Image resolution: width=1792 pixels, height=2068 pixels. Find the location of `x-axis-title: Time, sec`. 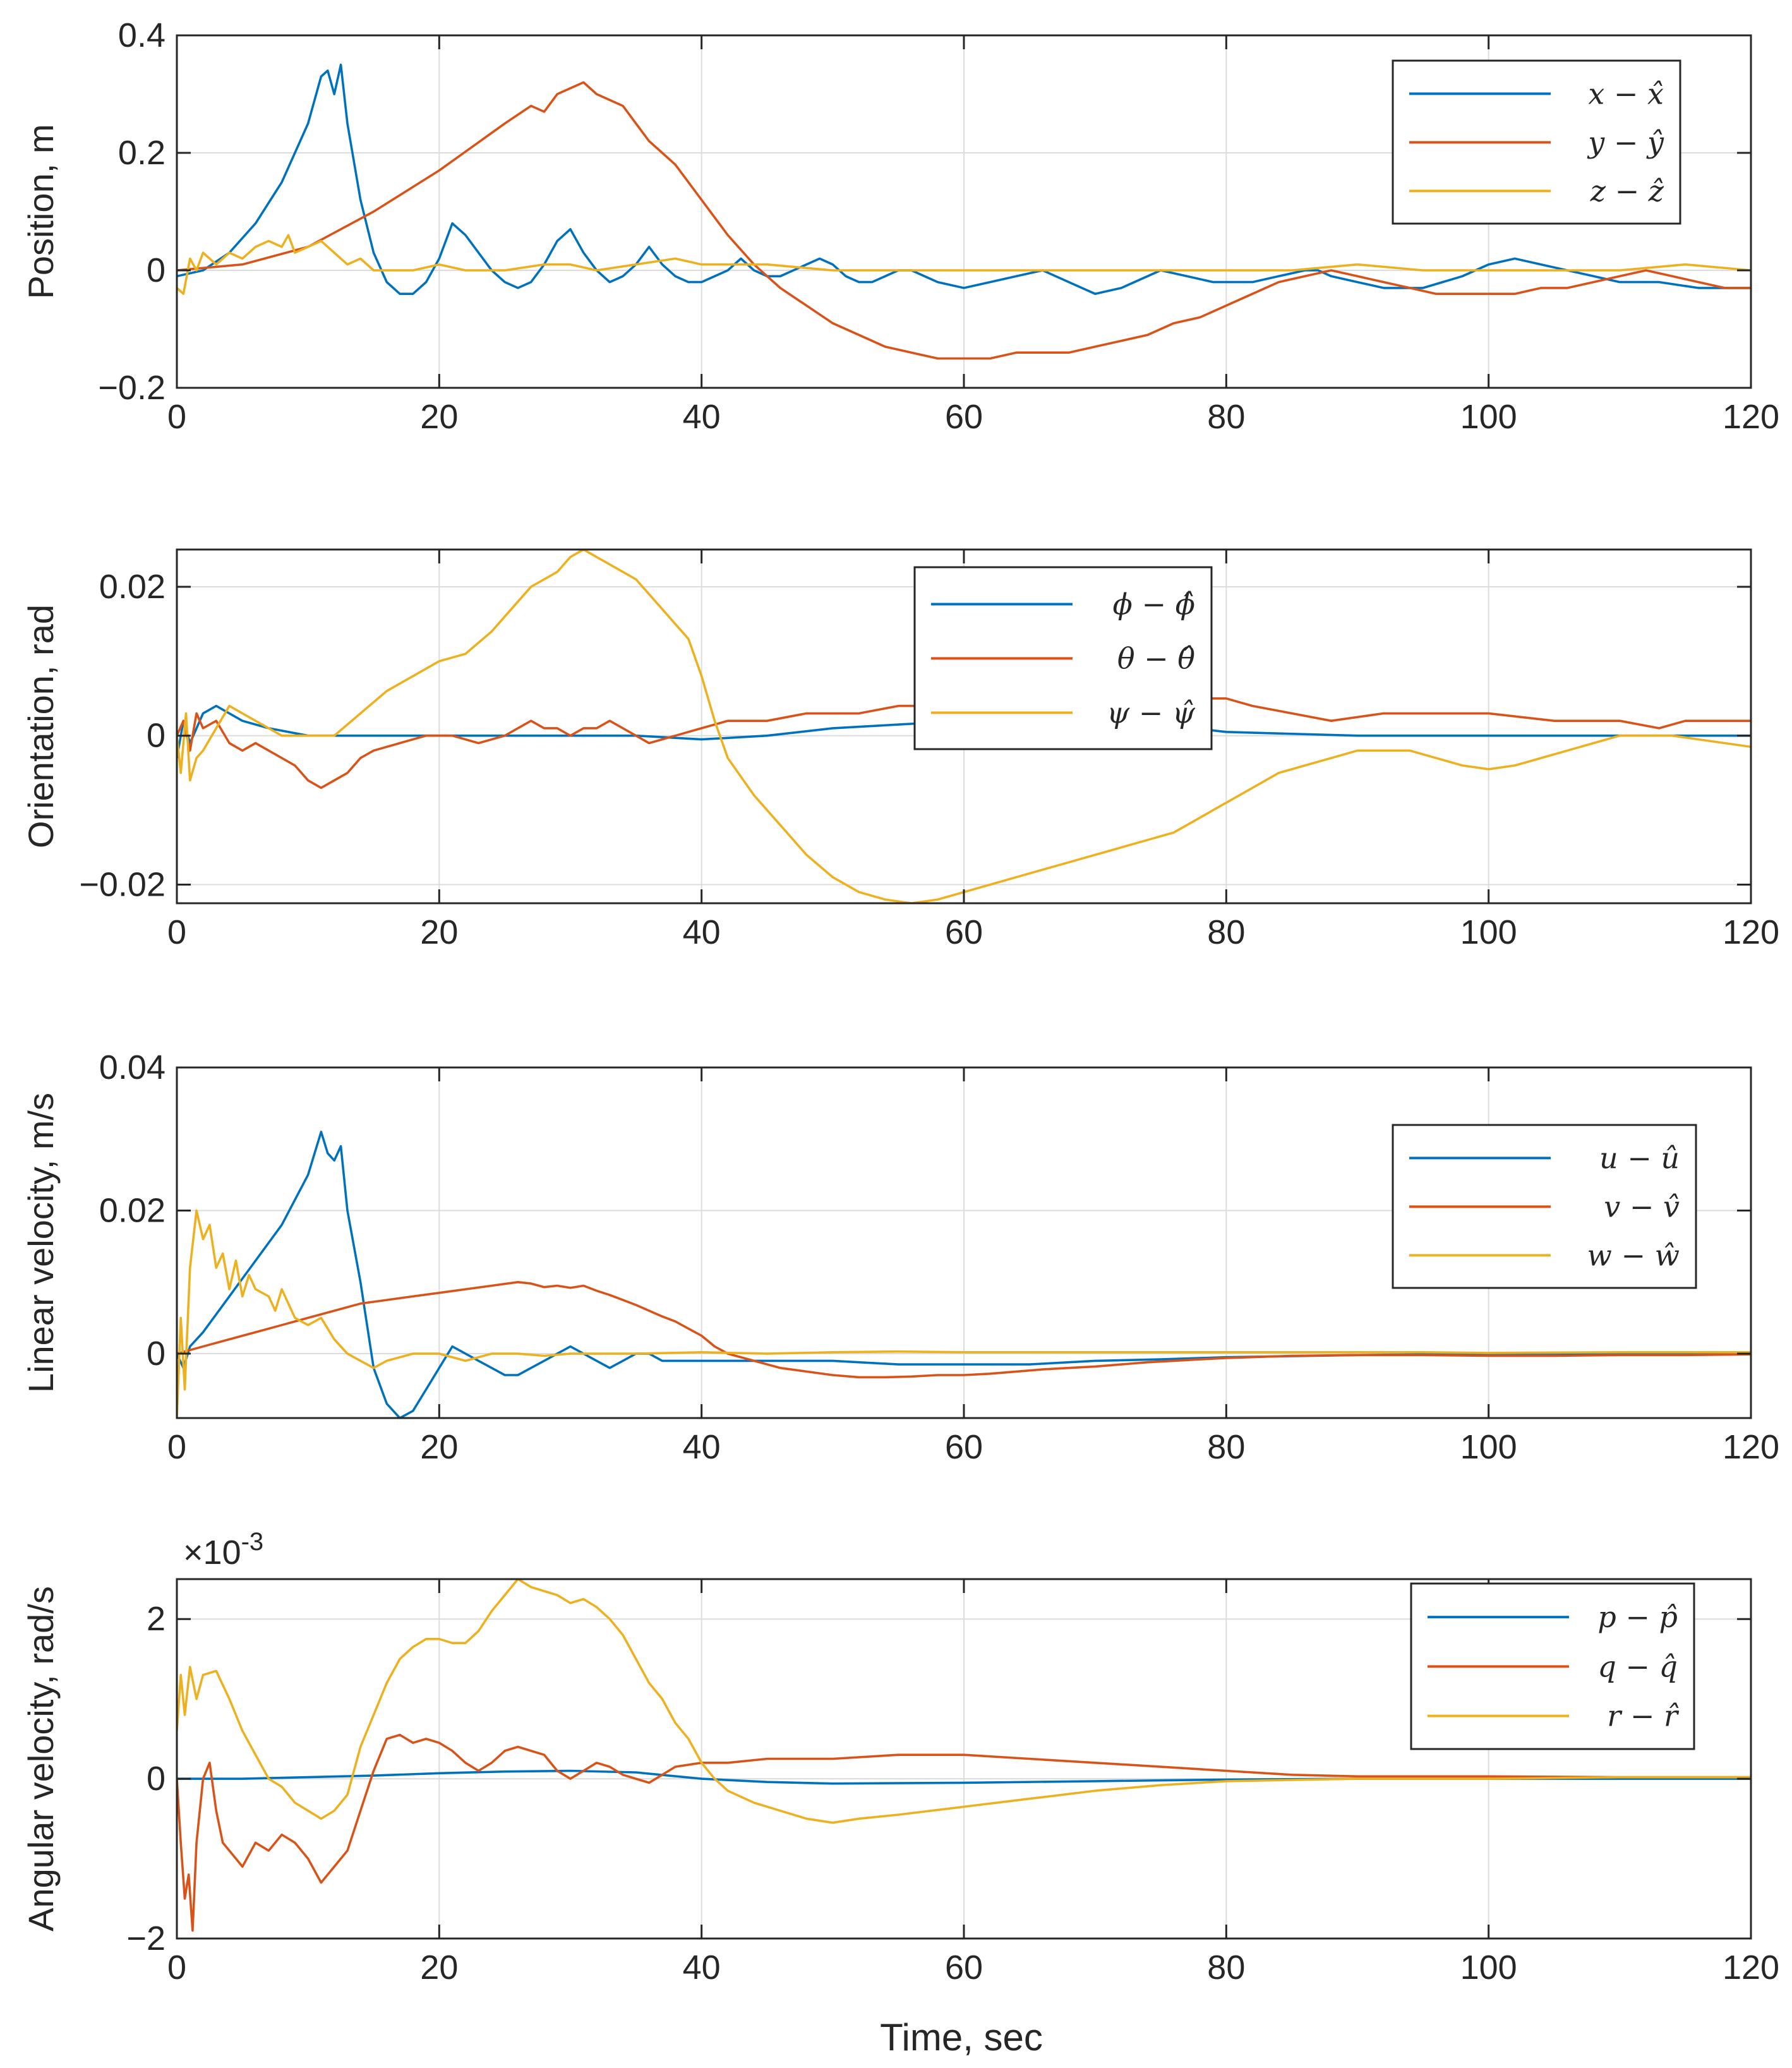

x-axis-title: Time, sec is located at coordinates (961, 2037).